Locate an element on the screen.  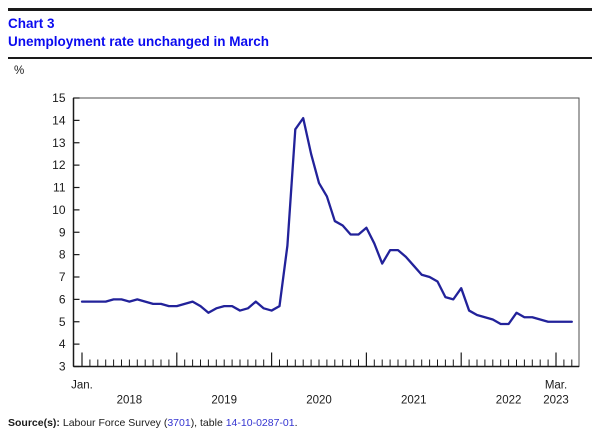
y-tick-label: 5 is located at coordinates (62, 322).